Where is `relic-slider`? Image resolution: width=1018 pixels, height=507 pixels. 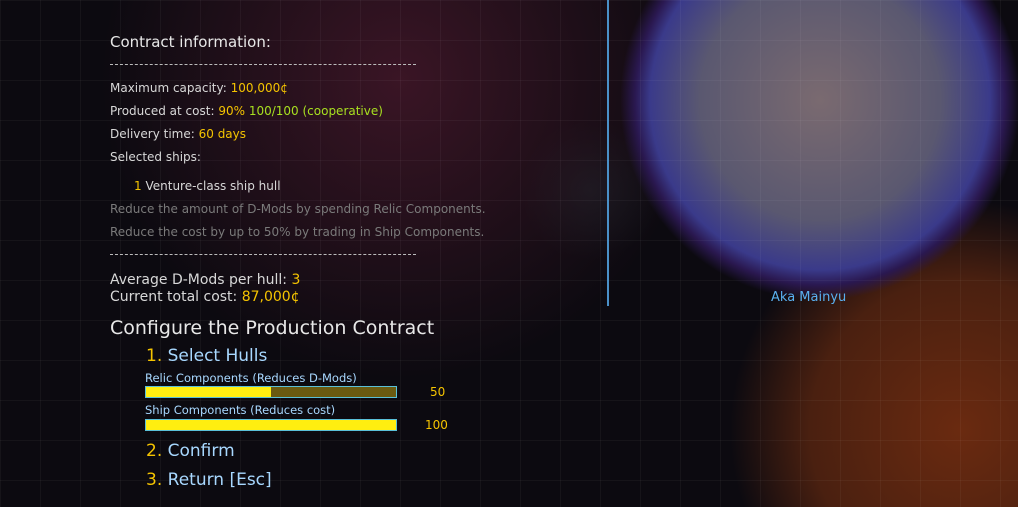
relic-slider is located at coordinates (271, 392).